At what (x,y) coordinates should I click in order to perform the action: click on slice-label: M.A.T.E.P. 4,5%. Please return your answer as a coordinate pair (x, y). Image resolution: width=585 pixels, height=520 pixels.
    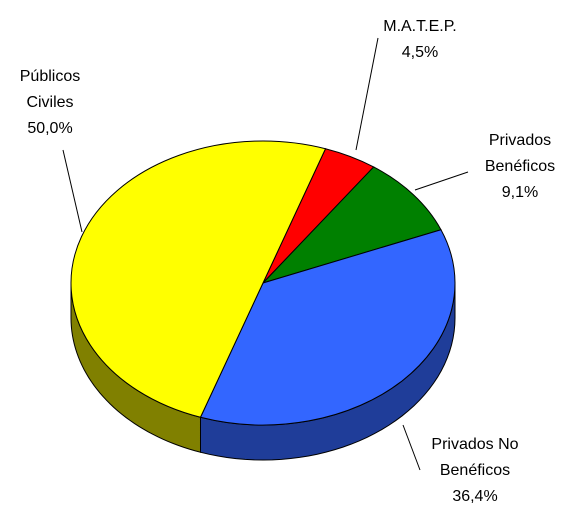
    Looking at the image, I should click on (420, 40).